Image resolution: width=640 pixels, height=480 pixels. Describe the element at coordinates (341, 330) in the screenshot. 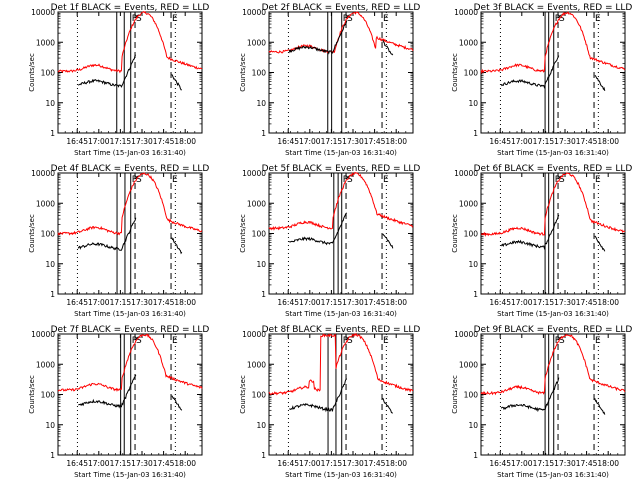

I see `panel-title: Det 8f BLACK = Events, RED = LLD` at that location.